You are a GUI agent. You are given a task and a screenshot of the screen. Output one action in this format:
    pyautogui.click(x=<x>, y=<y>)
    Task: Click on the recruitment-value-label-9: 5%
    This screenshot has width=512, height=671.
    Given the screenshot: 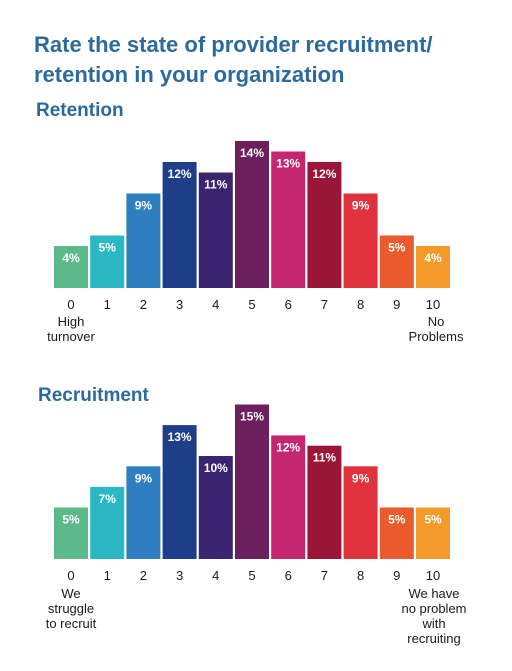 What is the action you would take?
    pyautogui.click(x=397, y=520)
    